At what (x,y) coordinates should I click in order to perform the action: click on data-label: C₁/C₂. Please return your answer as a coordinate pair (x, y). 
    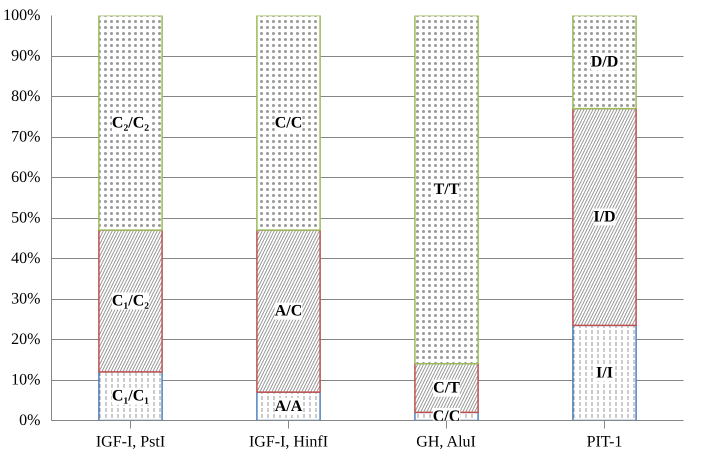
    Looking at the image, I should click on (131, 301).